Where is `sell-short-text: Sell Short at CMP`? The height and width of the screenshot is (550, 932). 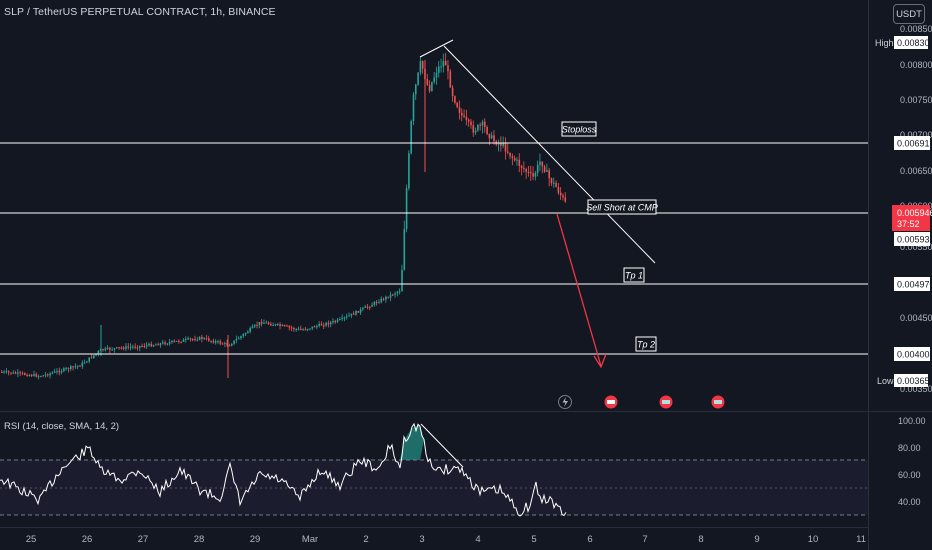 sell-short-text: Sell Short at CMP is located at coordinates (622, 208).